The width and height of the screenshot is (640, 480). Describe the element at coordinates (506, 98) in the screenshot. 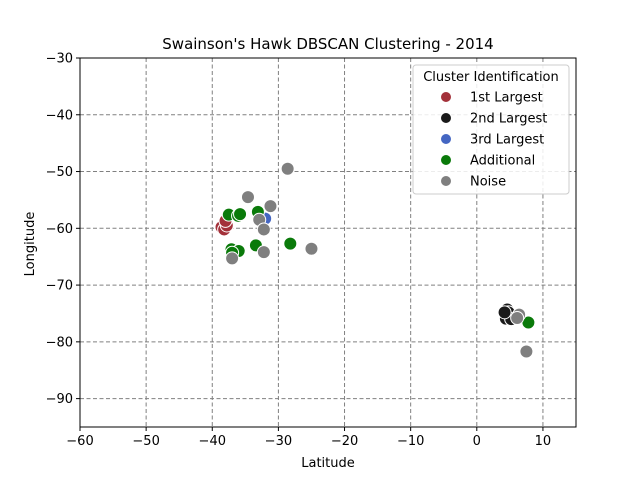

I see `legend-label: 1st Largest` at that location.